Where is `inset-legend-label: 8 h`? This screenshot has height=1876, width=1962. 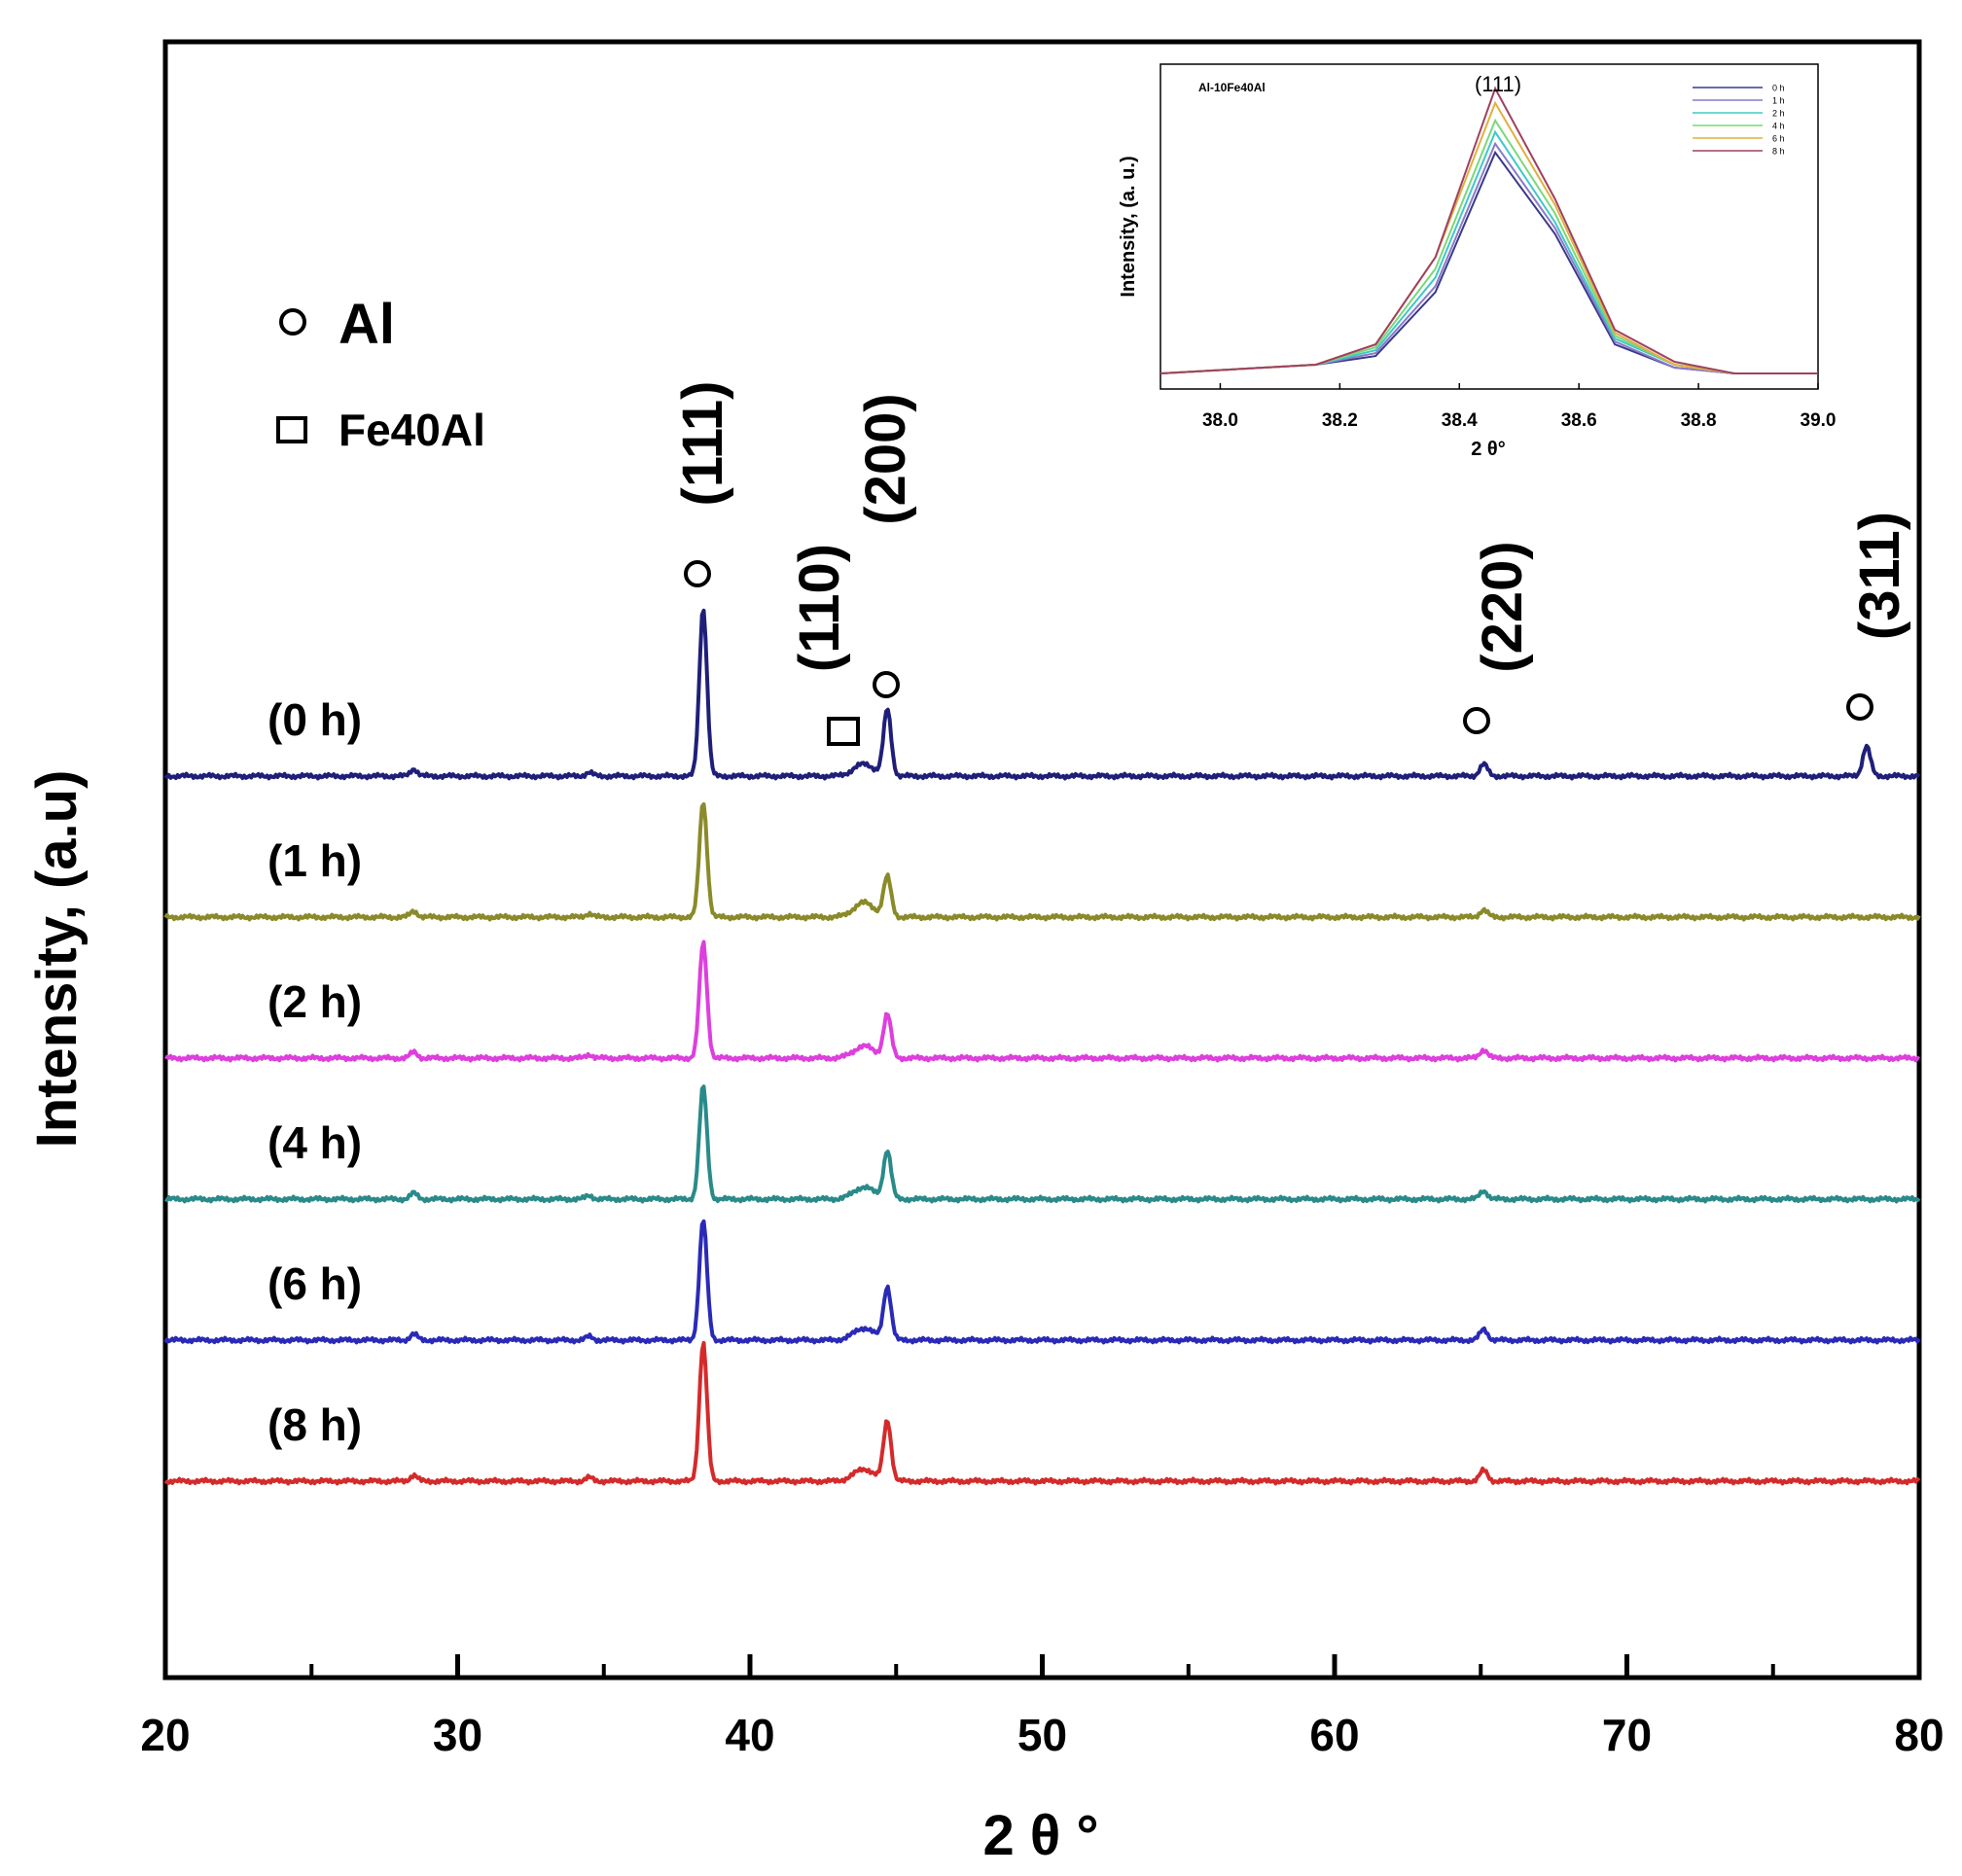
inset-legend-label: 8 h is located at coordinates (1778, 152).